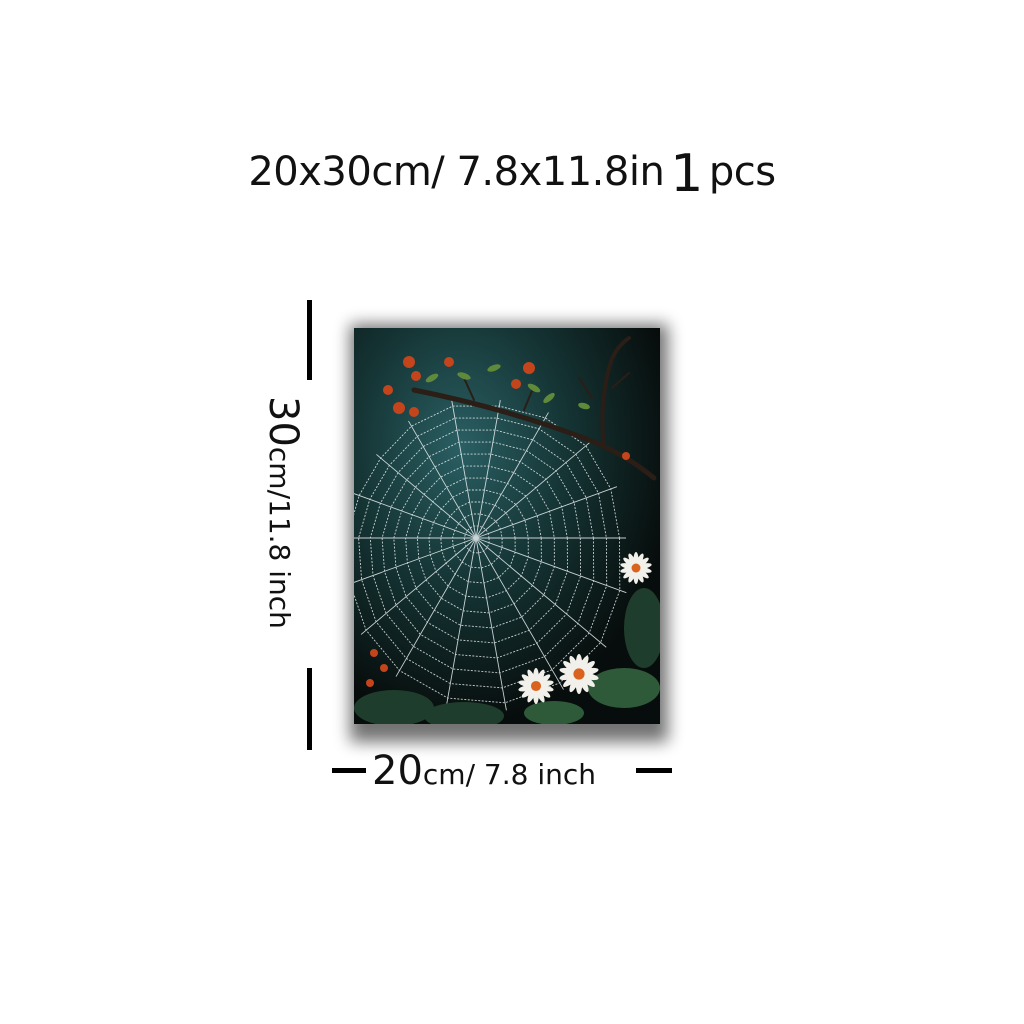 The height and width of the screenshot is (1024, 1024). I want to click on spider-web, so click(490, 555).